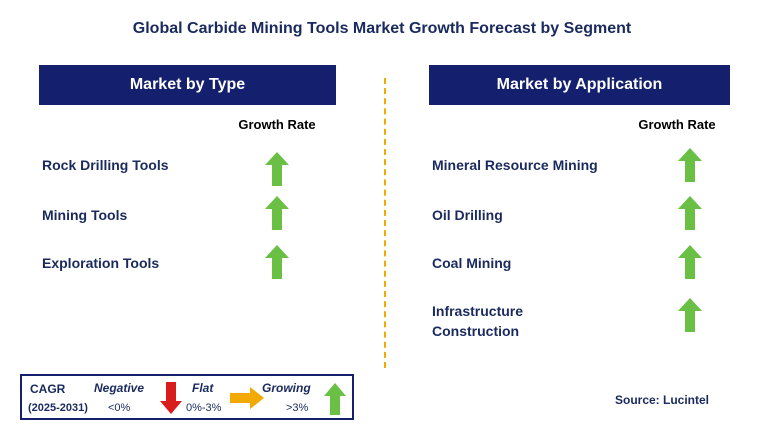  I want to click on legend-negative-label: Negative, so click(119, 388).